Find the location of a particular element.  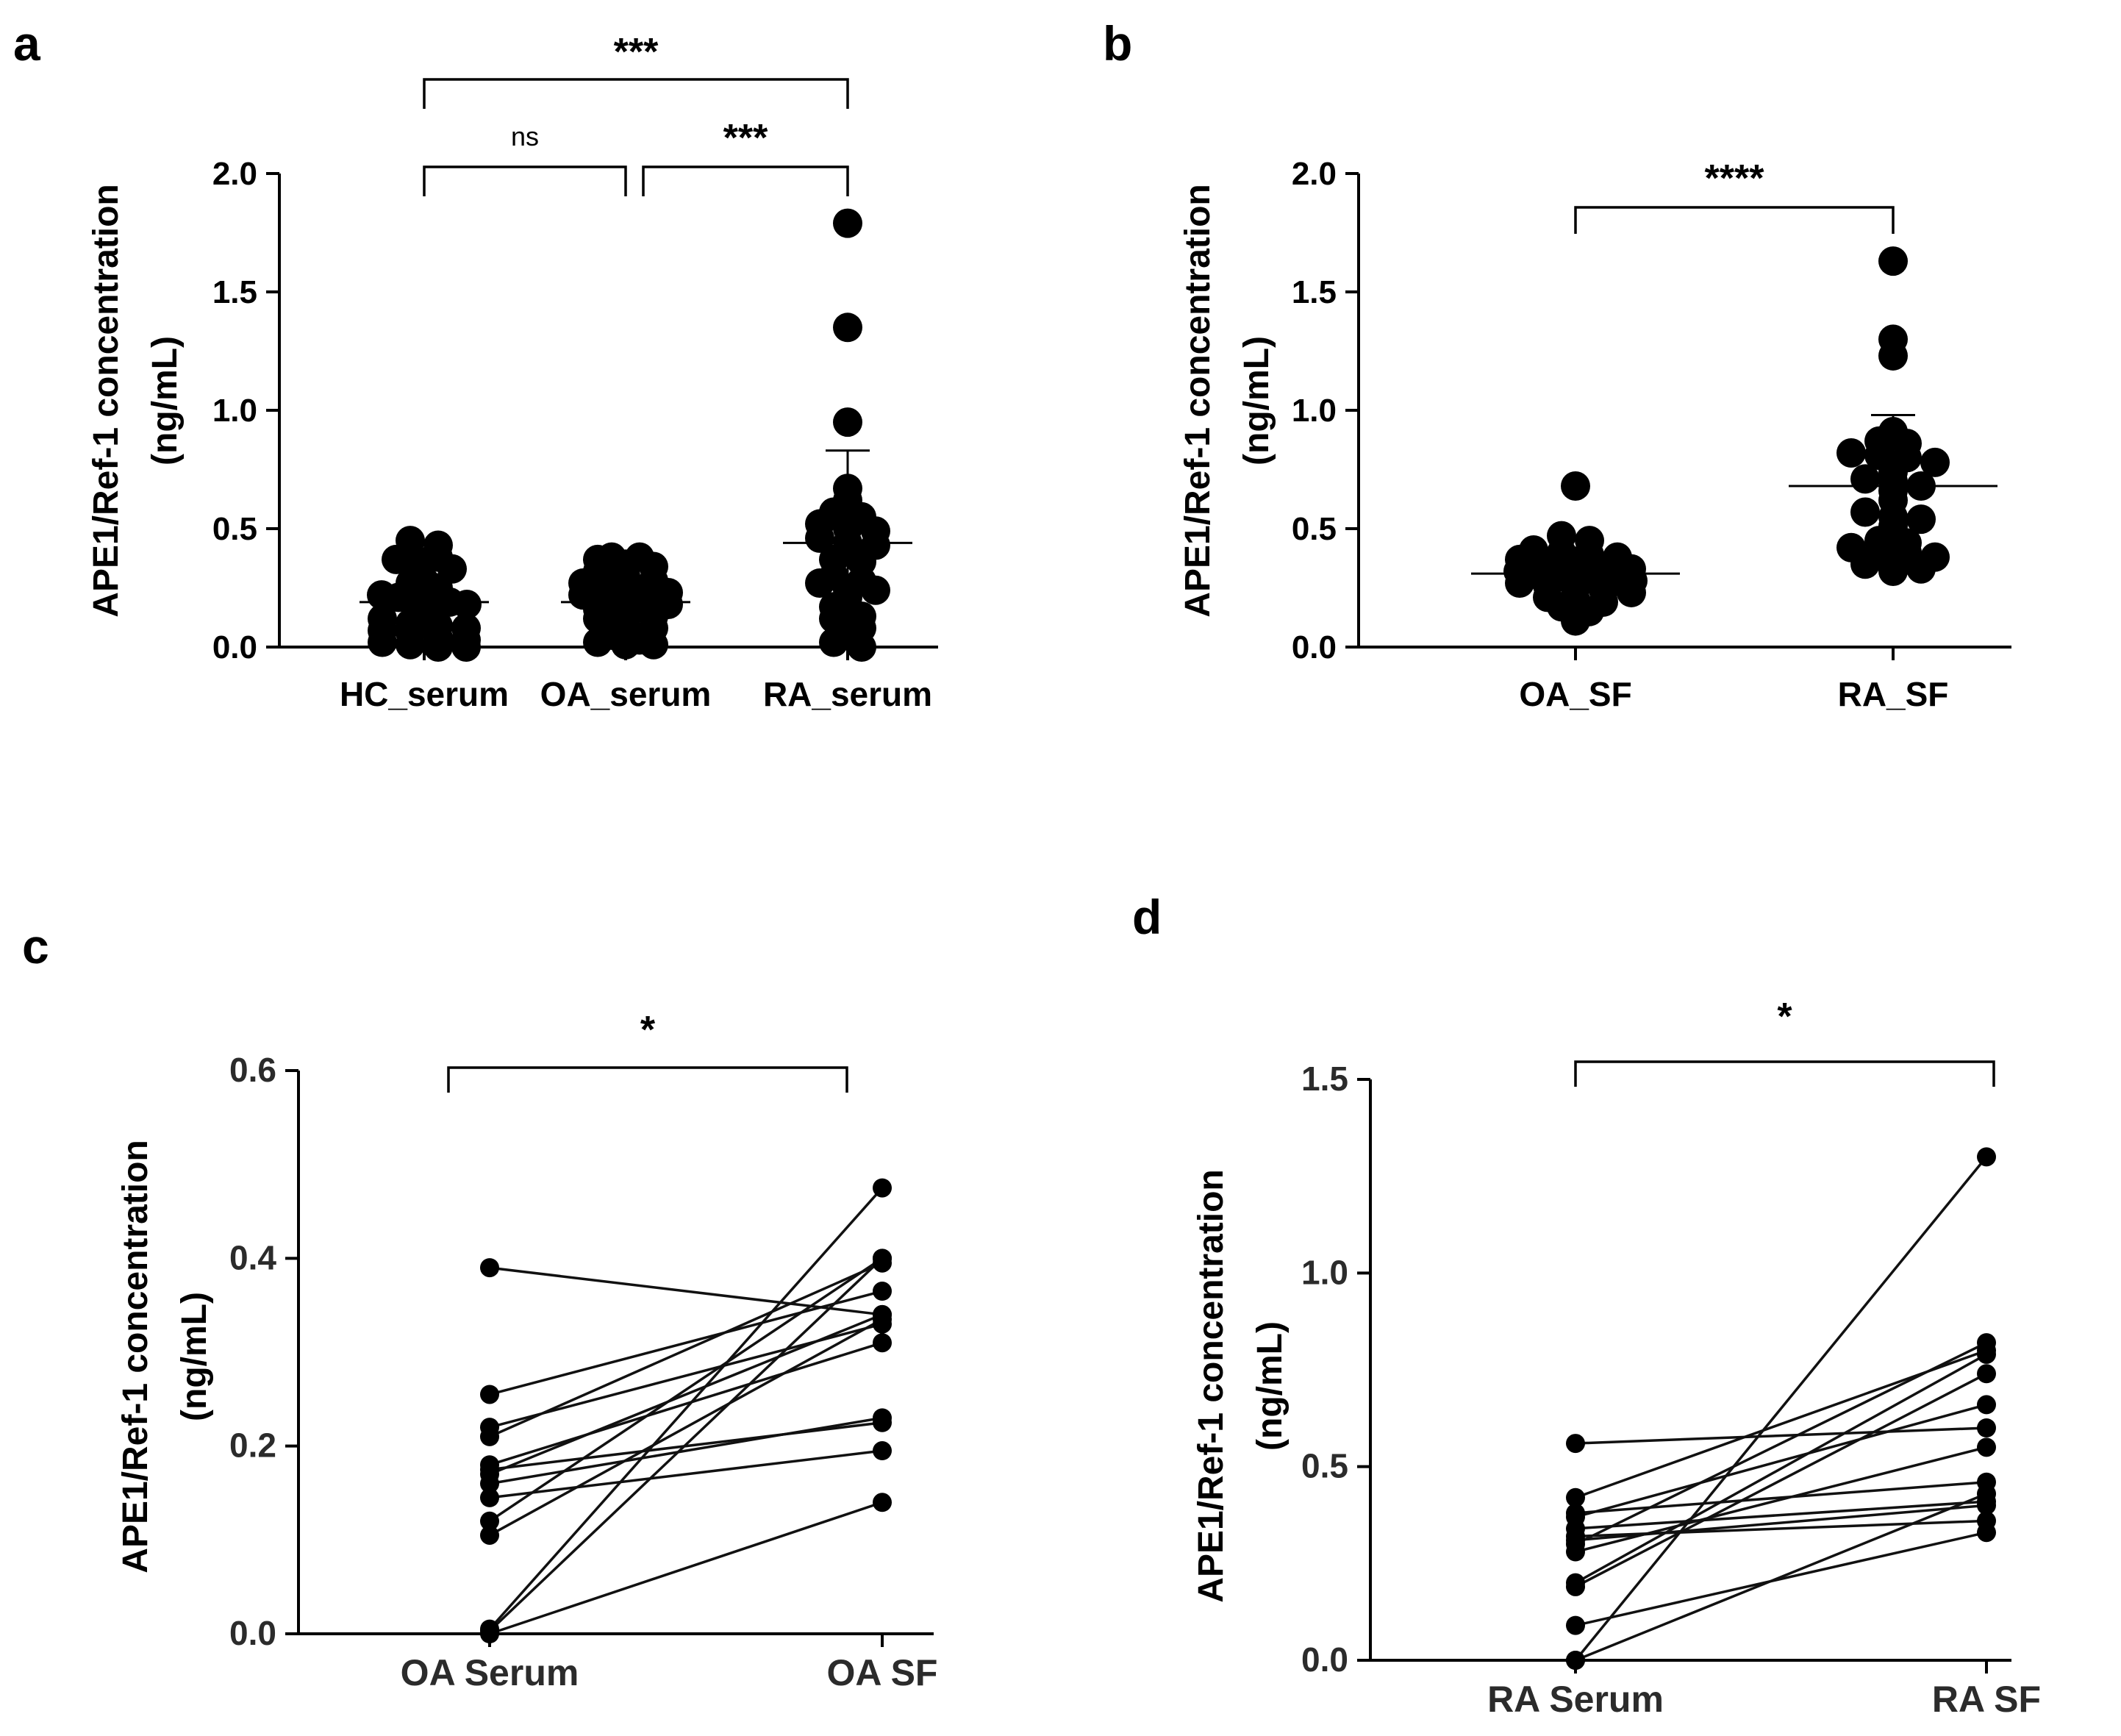

panel-a-y-tick-label: 0.5 is located at coordinates (234, 529).